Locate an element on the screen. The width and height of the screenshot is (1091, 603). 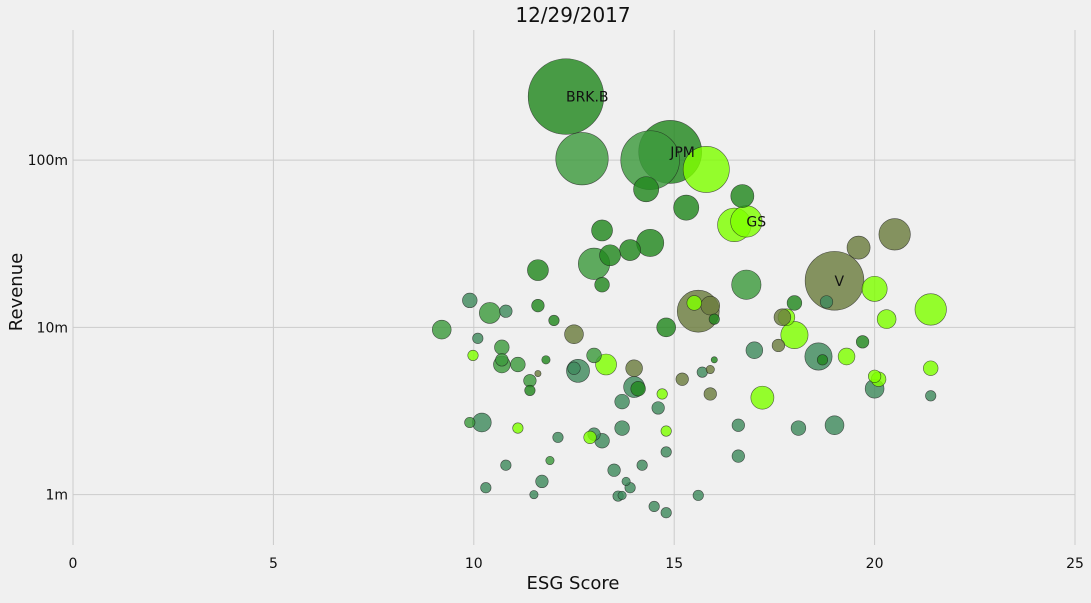
x-tick-label: 25 is located at coordinates (1075, 564).